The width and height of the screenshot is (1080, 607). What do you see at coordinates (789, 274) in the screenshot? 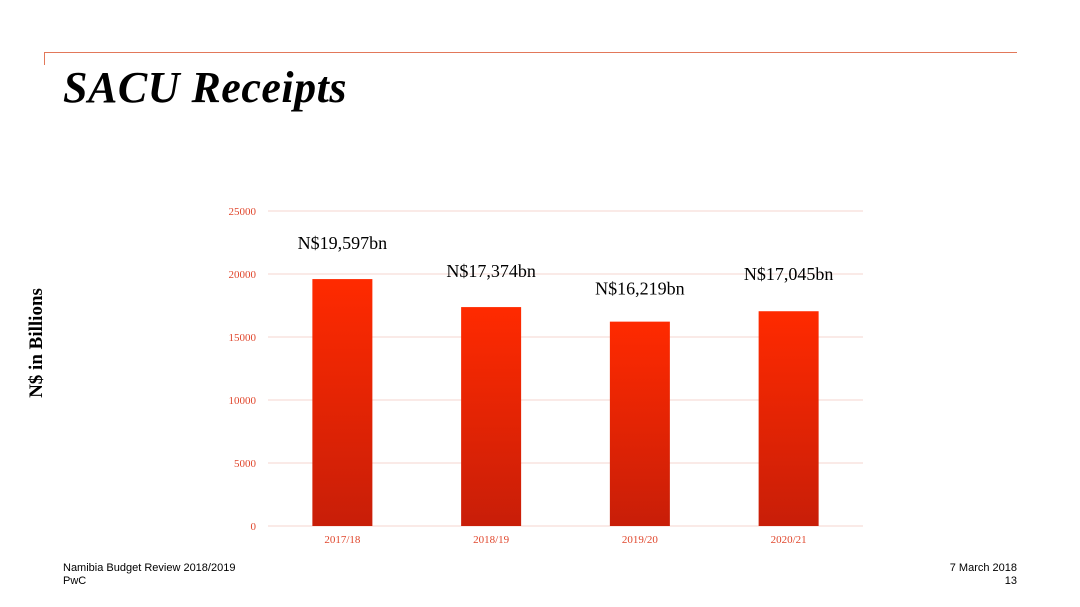
I see `data-label: N$17,045bn` at bounding box center [789, 274].